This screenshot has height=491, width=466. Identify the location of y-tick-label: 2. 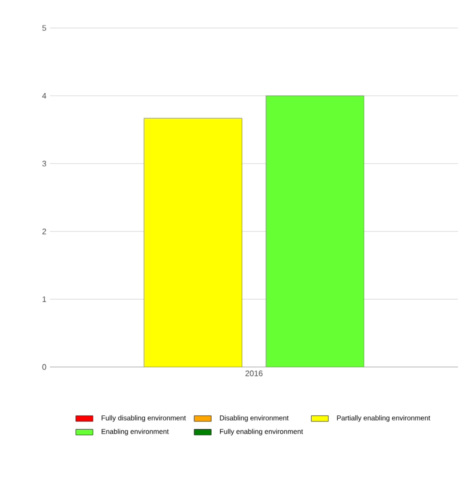
(44, 231).